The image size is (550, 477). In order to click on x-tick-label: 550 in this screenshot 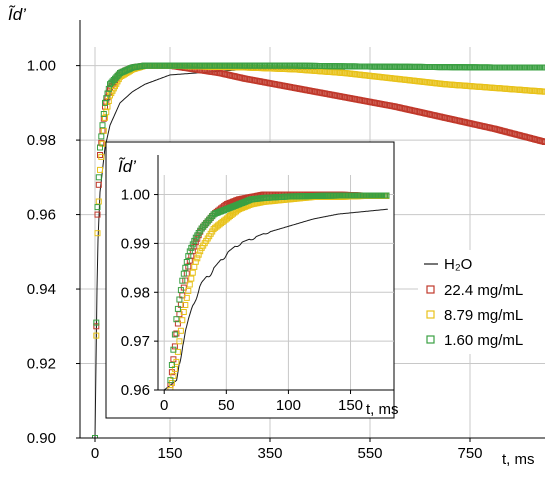, I will do `click(369, 453)`.